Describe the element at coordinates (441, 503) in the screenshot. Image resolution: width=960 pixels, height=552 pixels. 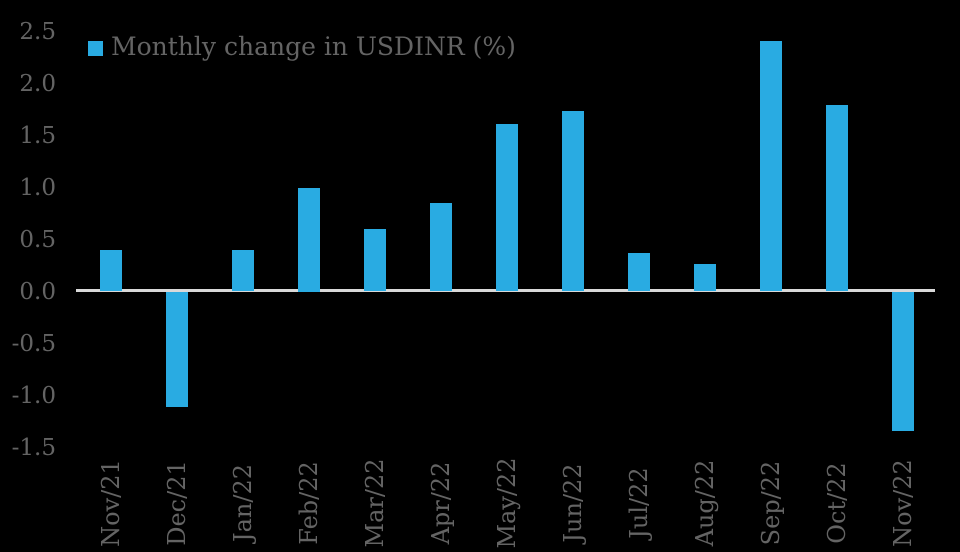
I see `x-tick-label: Apr/22` at that location.